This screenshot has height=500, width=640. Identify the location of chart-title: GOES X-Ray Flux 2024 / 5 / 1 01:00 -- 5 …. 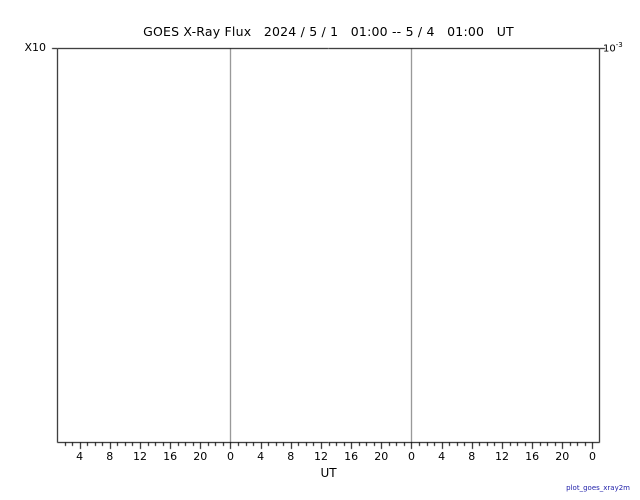
(328, 31).